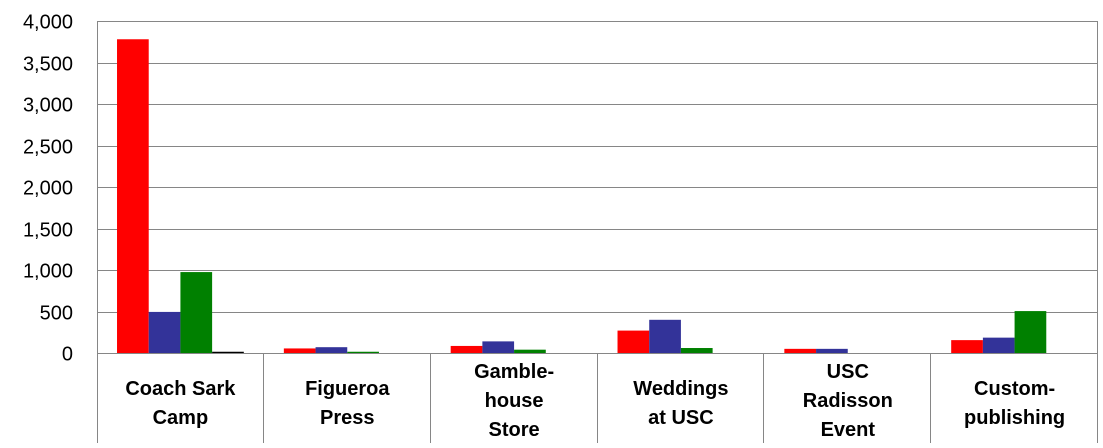  Describe the element at coordinates (48, 148) in the screenshot. I see `y-tick-label: 2,500` at that location.